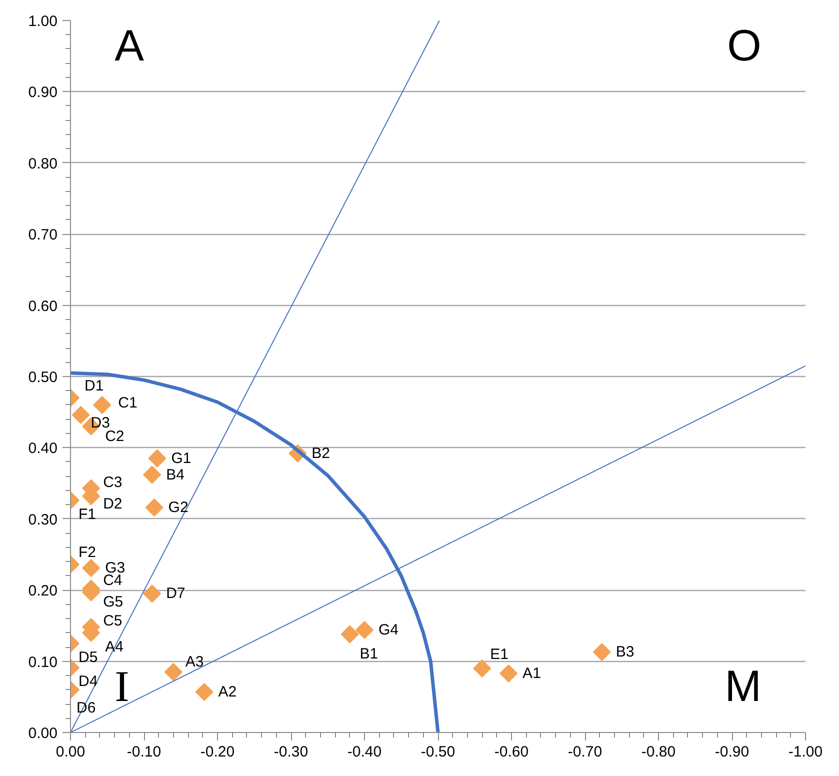  What do you see at coordinates (585, 752) in the screenshot?
I see `x-tick-label: -0.70` at bounding box center [585, 752].